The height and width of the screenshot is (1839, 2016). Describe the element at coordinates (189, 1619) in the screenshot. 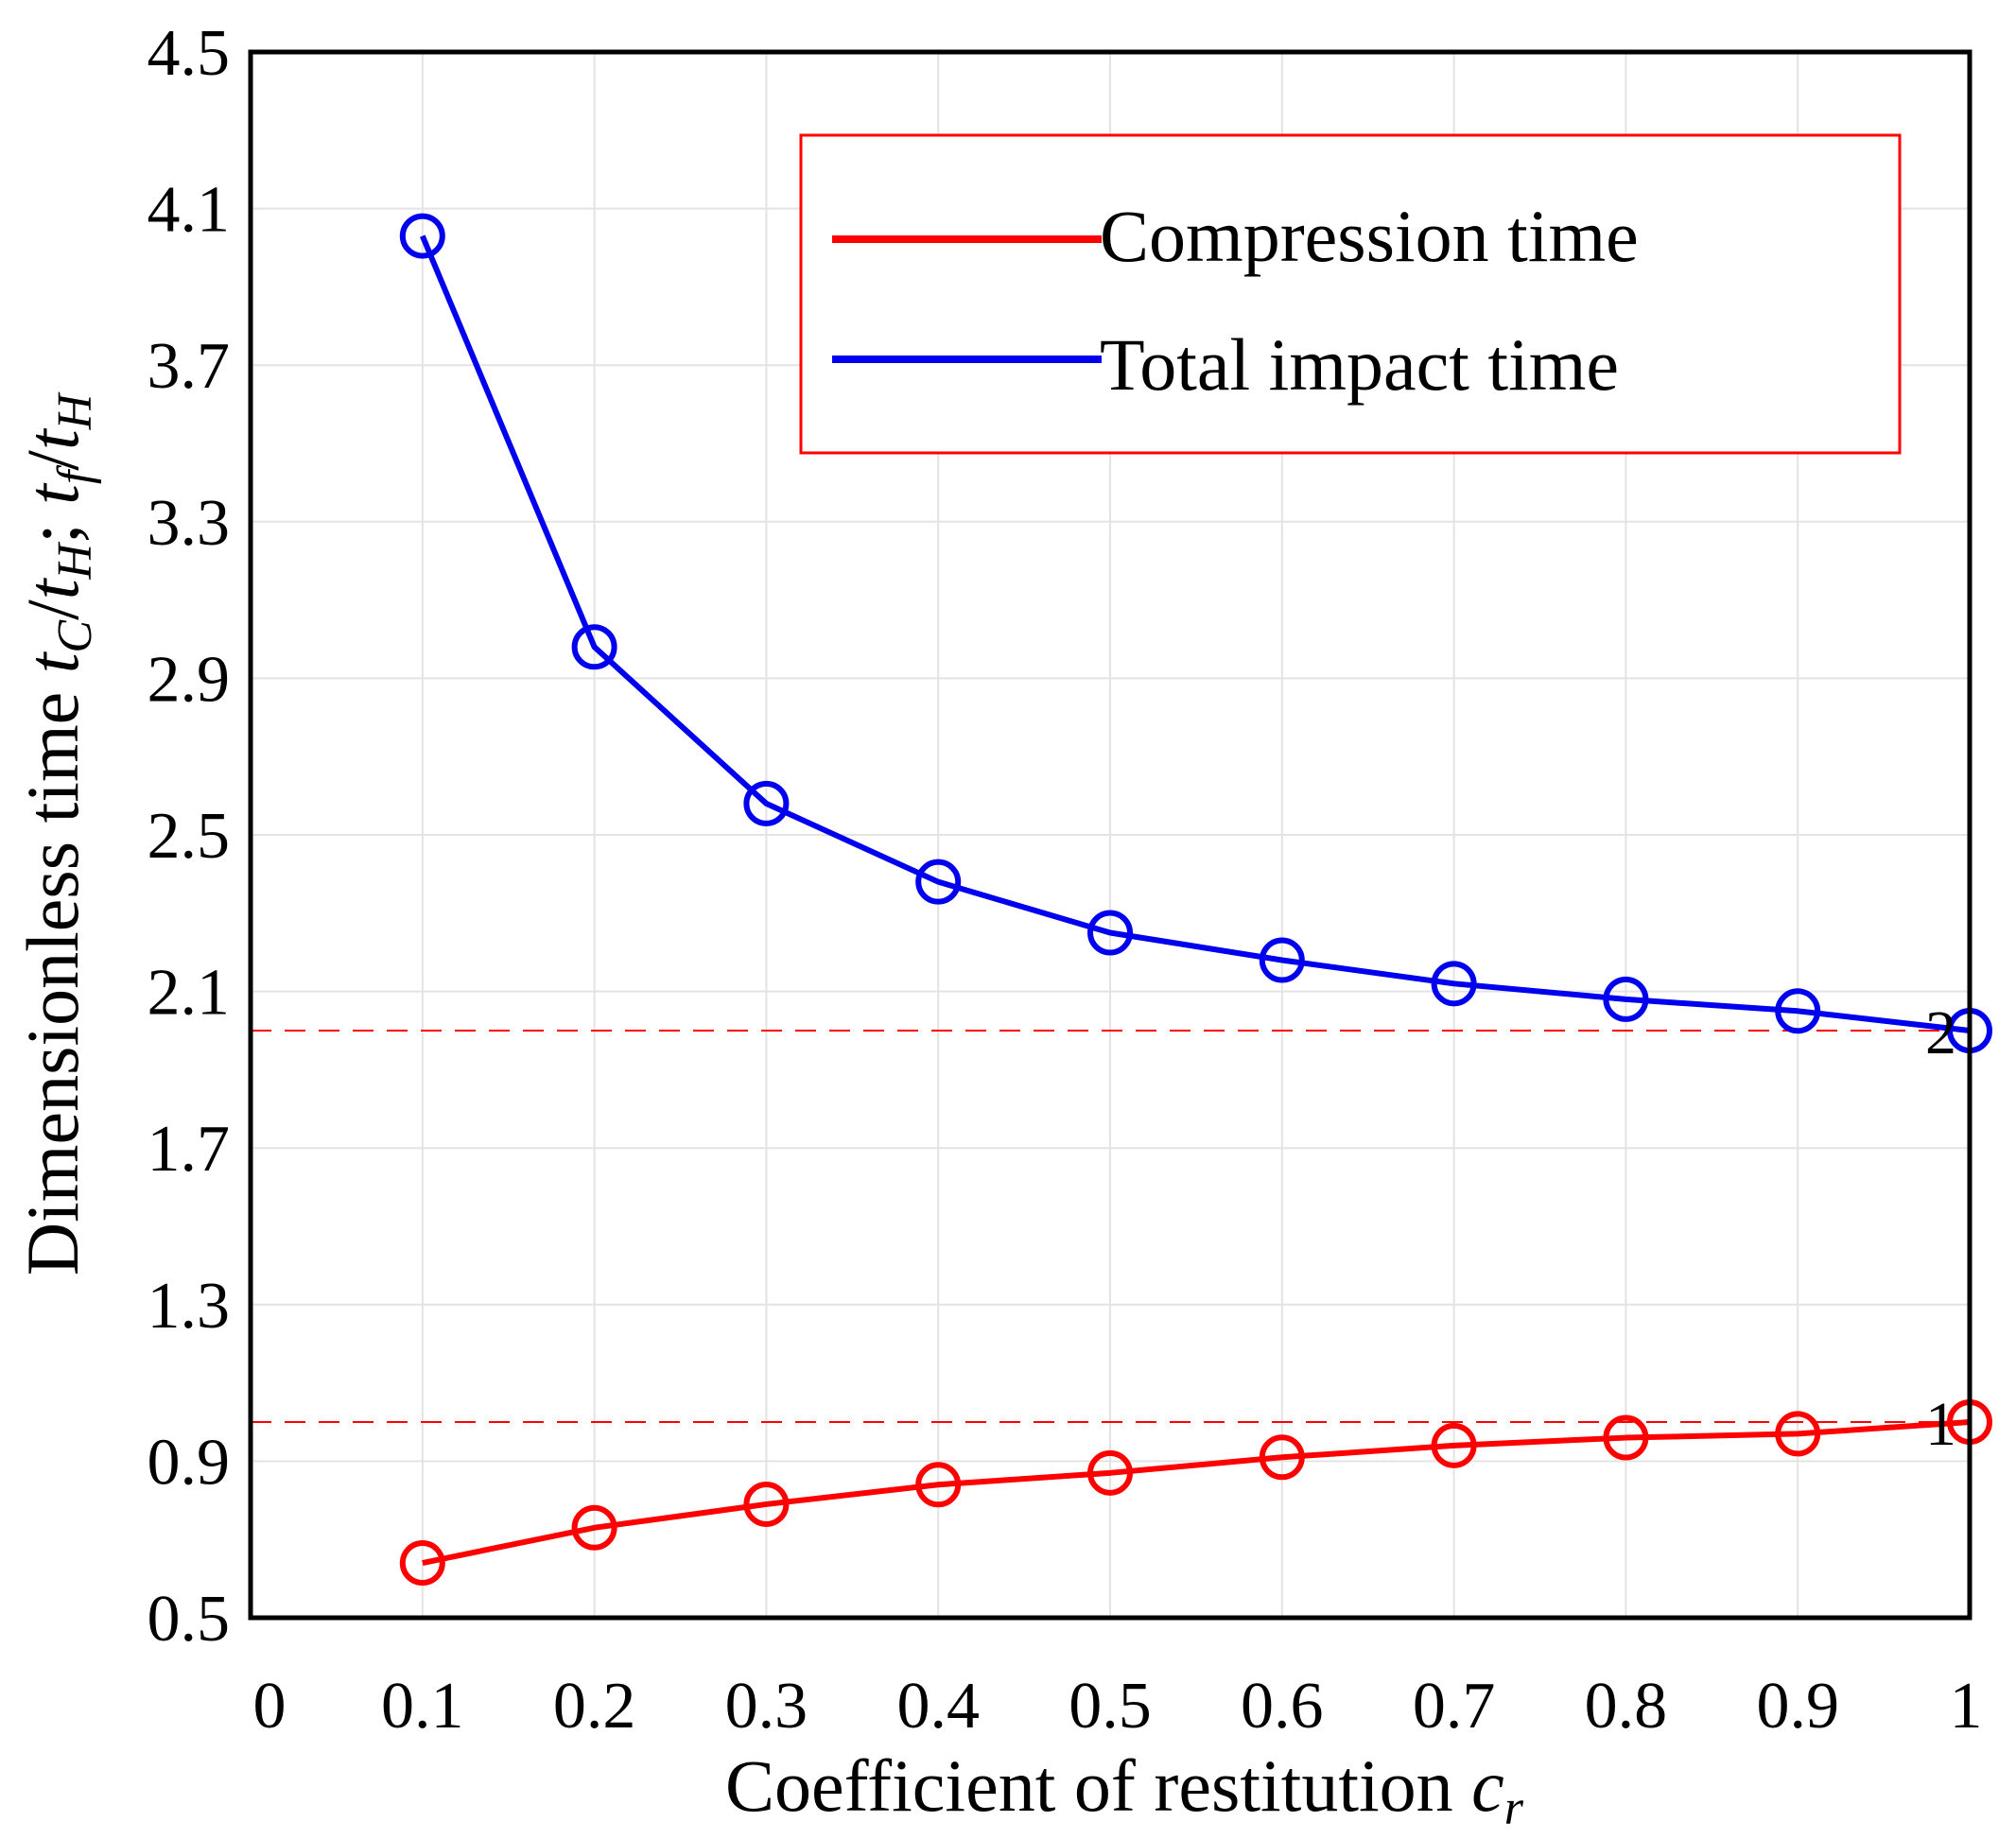

I see `y-tick-label-0: 0.5` at that location.